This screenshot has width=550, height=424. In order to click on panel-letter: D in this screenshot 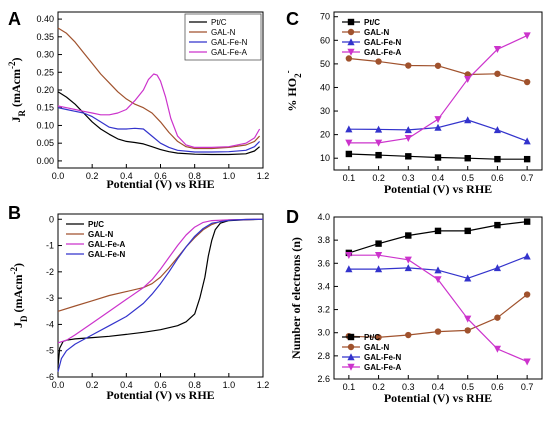, I will do `click(292, 217)`.